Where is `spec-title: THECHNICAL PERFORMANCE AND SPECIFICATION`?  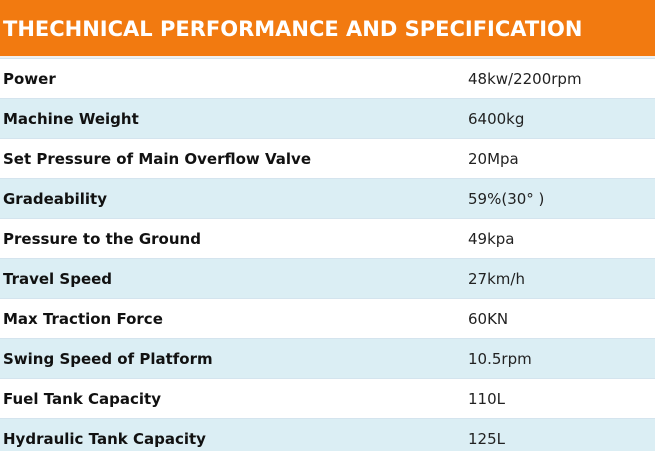
spec-title: THECHNICAL PERFORMANCE AND SPECIFICATION is located at coordinates (327, 29).